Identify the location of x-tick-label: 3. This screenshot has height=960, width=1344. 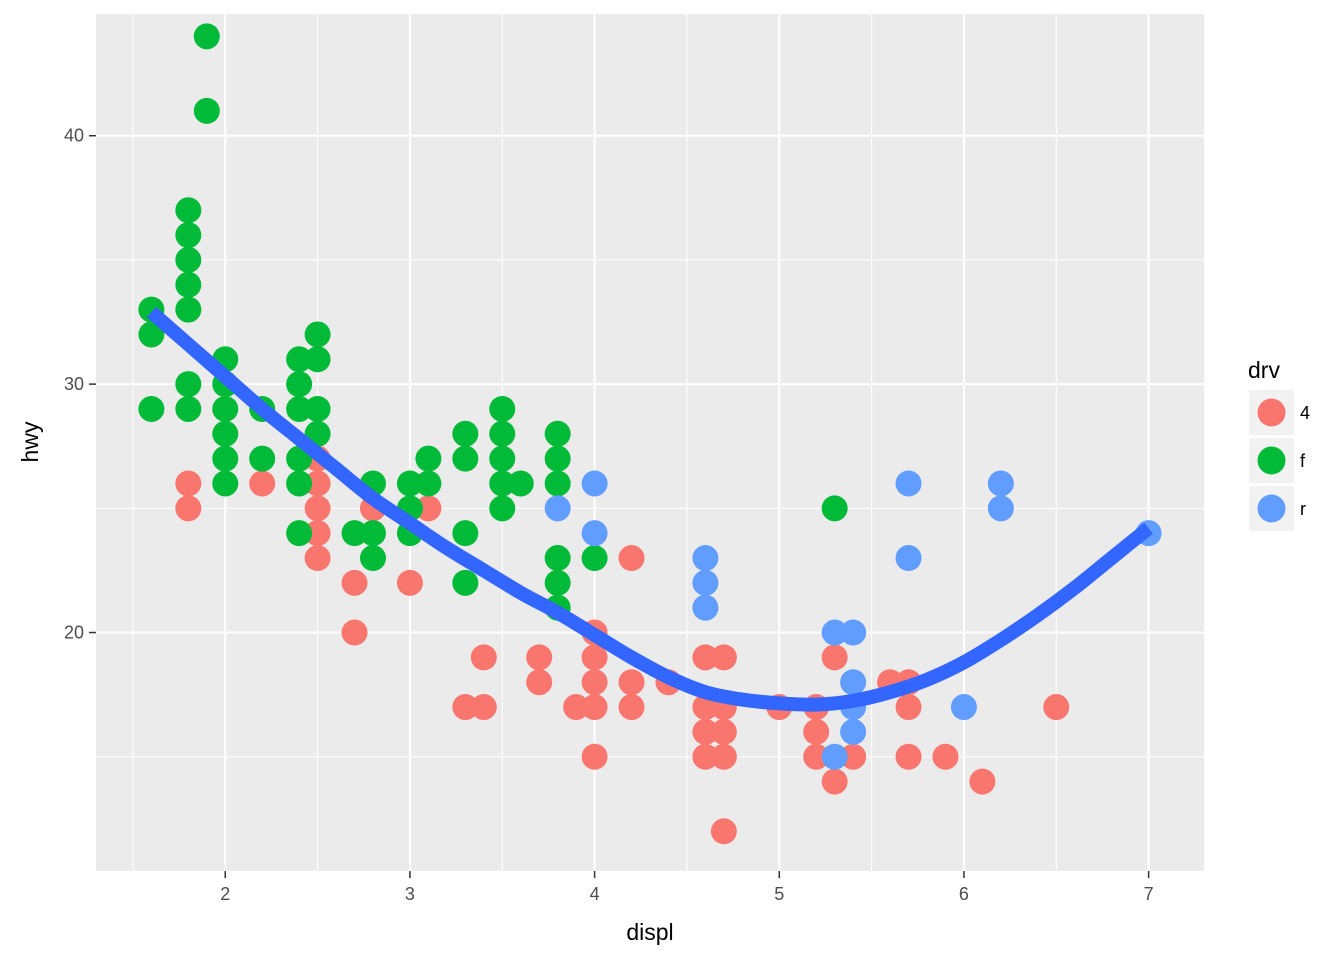
(410, 894).